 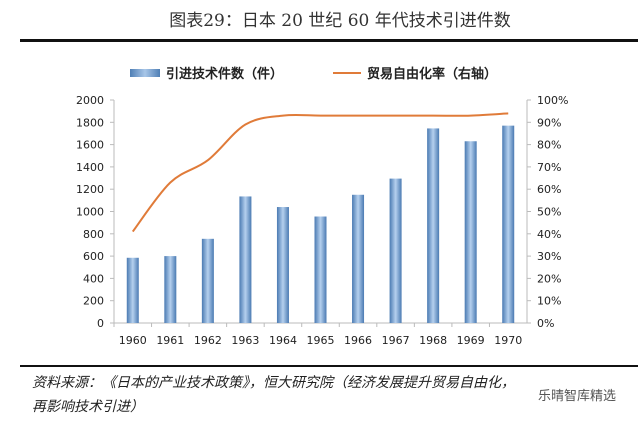 I want to click on legend-bar-label: 引进技术件数（件）, so click(x=225, y=74).